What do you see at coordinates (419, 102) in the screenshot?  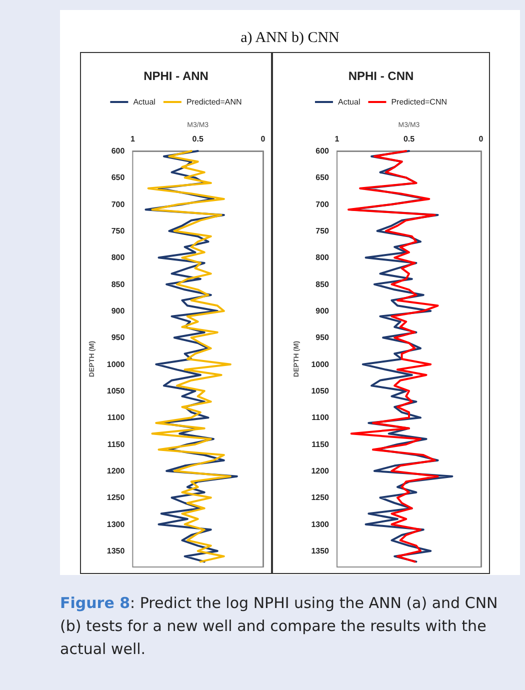 I see `legend-label: Predicted=CNN` at bounding box center [419, 102].